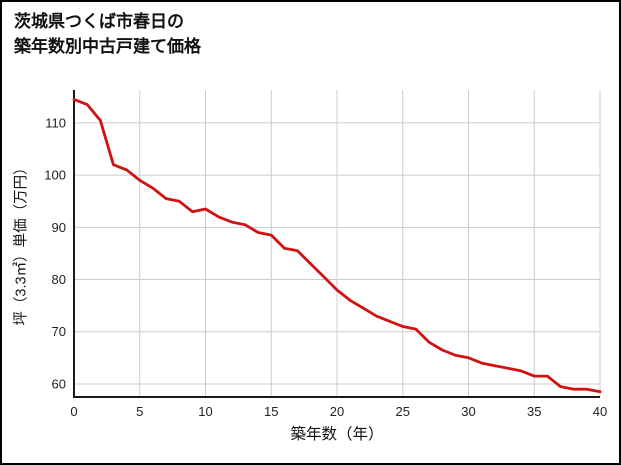 This screenshot has height=465, width=621. I want to click on x-tick-label: 15, so click(271, 411).